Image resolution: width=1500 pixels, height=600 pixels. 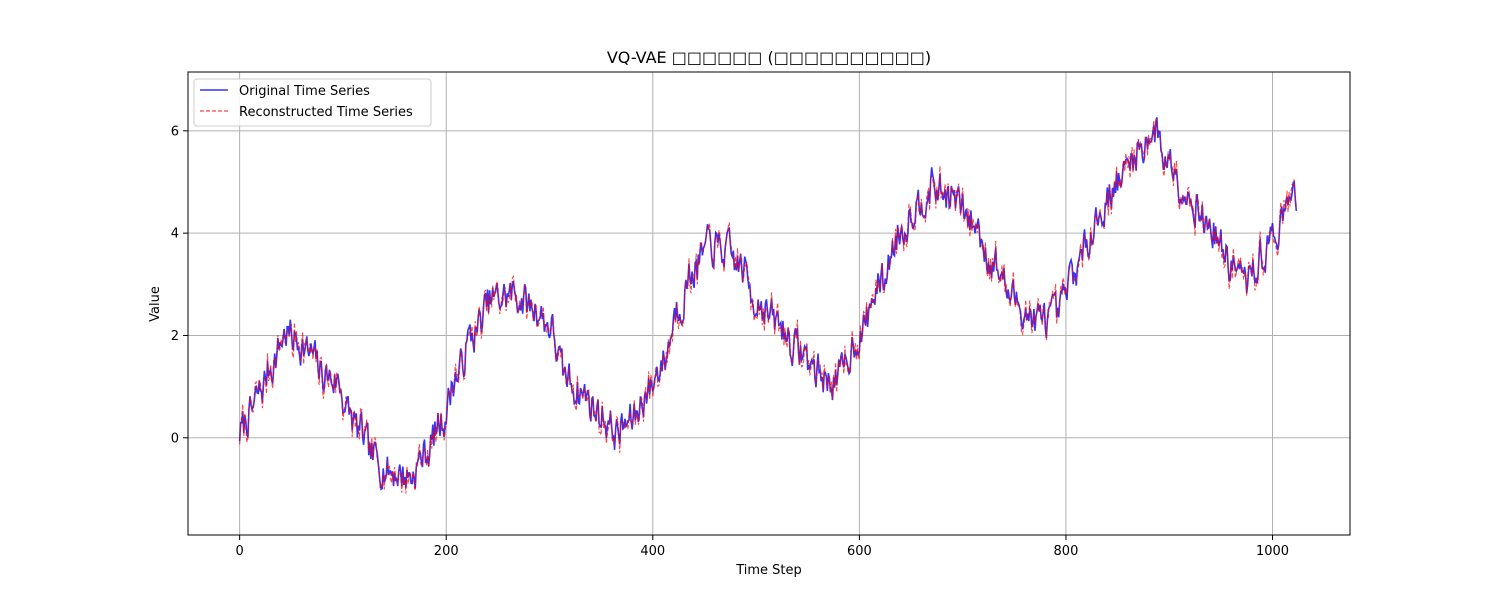 What do you see at coordinates (859, 551) in the screenshot?
I see `x-tick-label: 600` at bounding box center [859, 551].